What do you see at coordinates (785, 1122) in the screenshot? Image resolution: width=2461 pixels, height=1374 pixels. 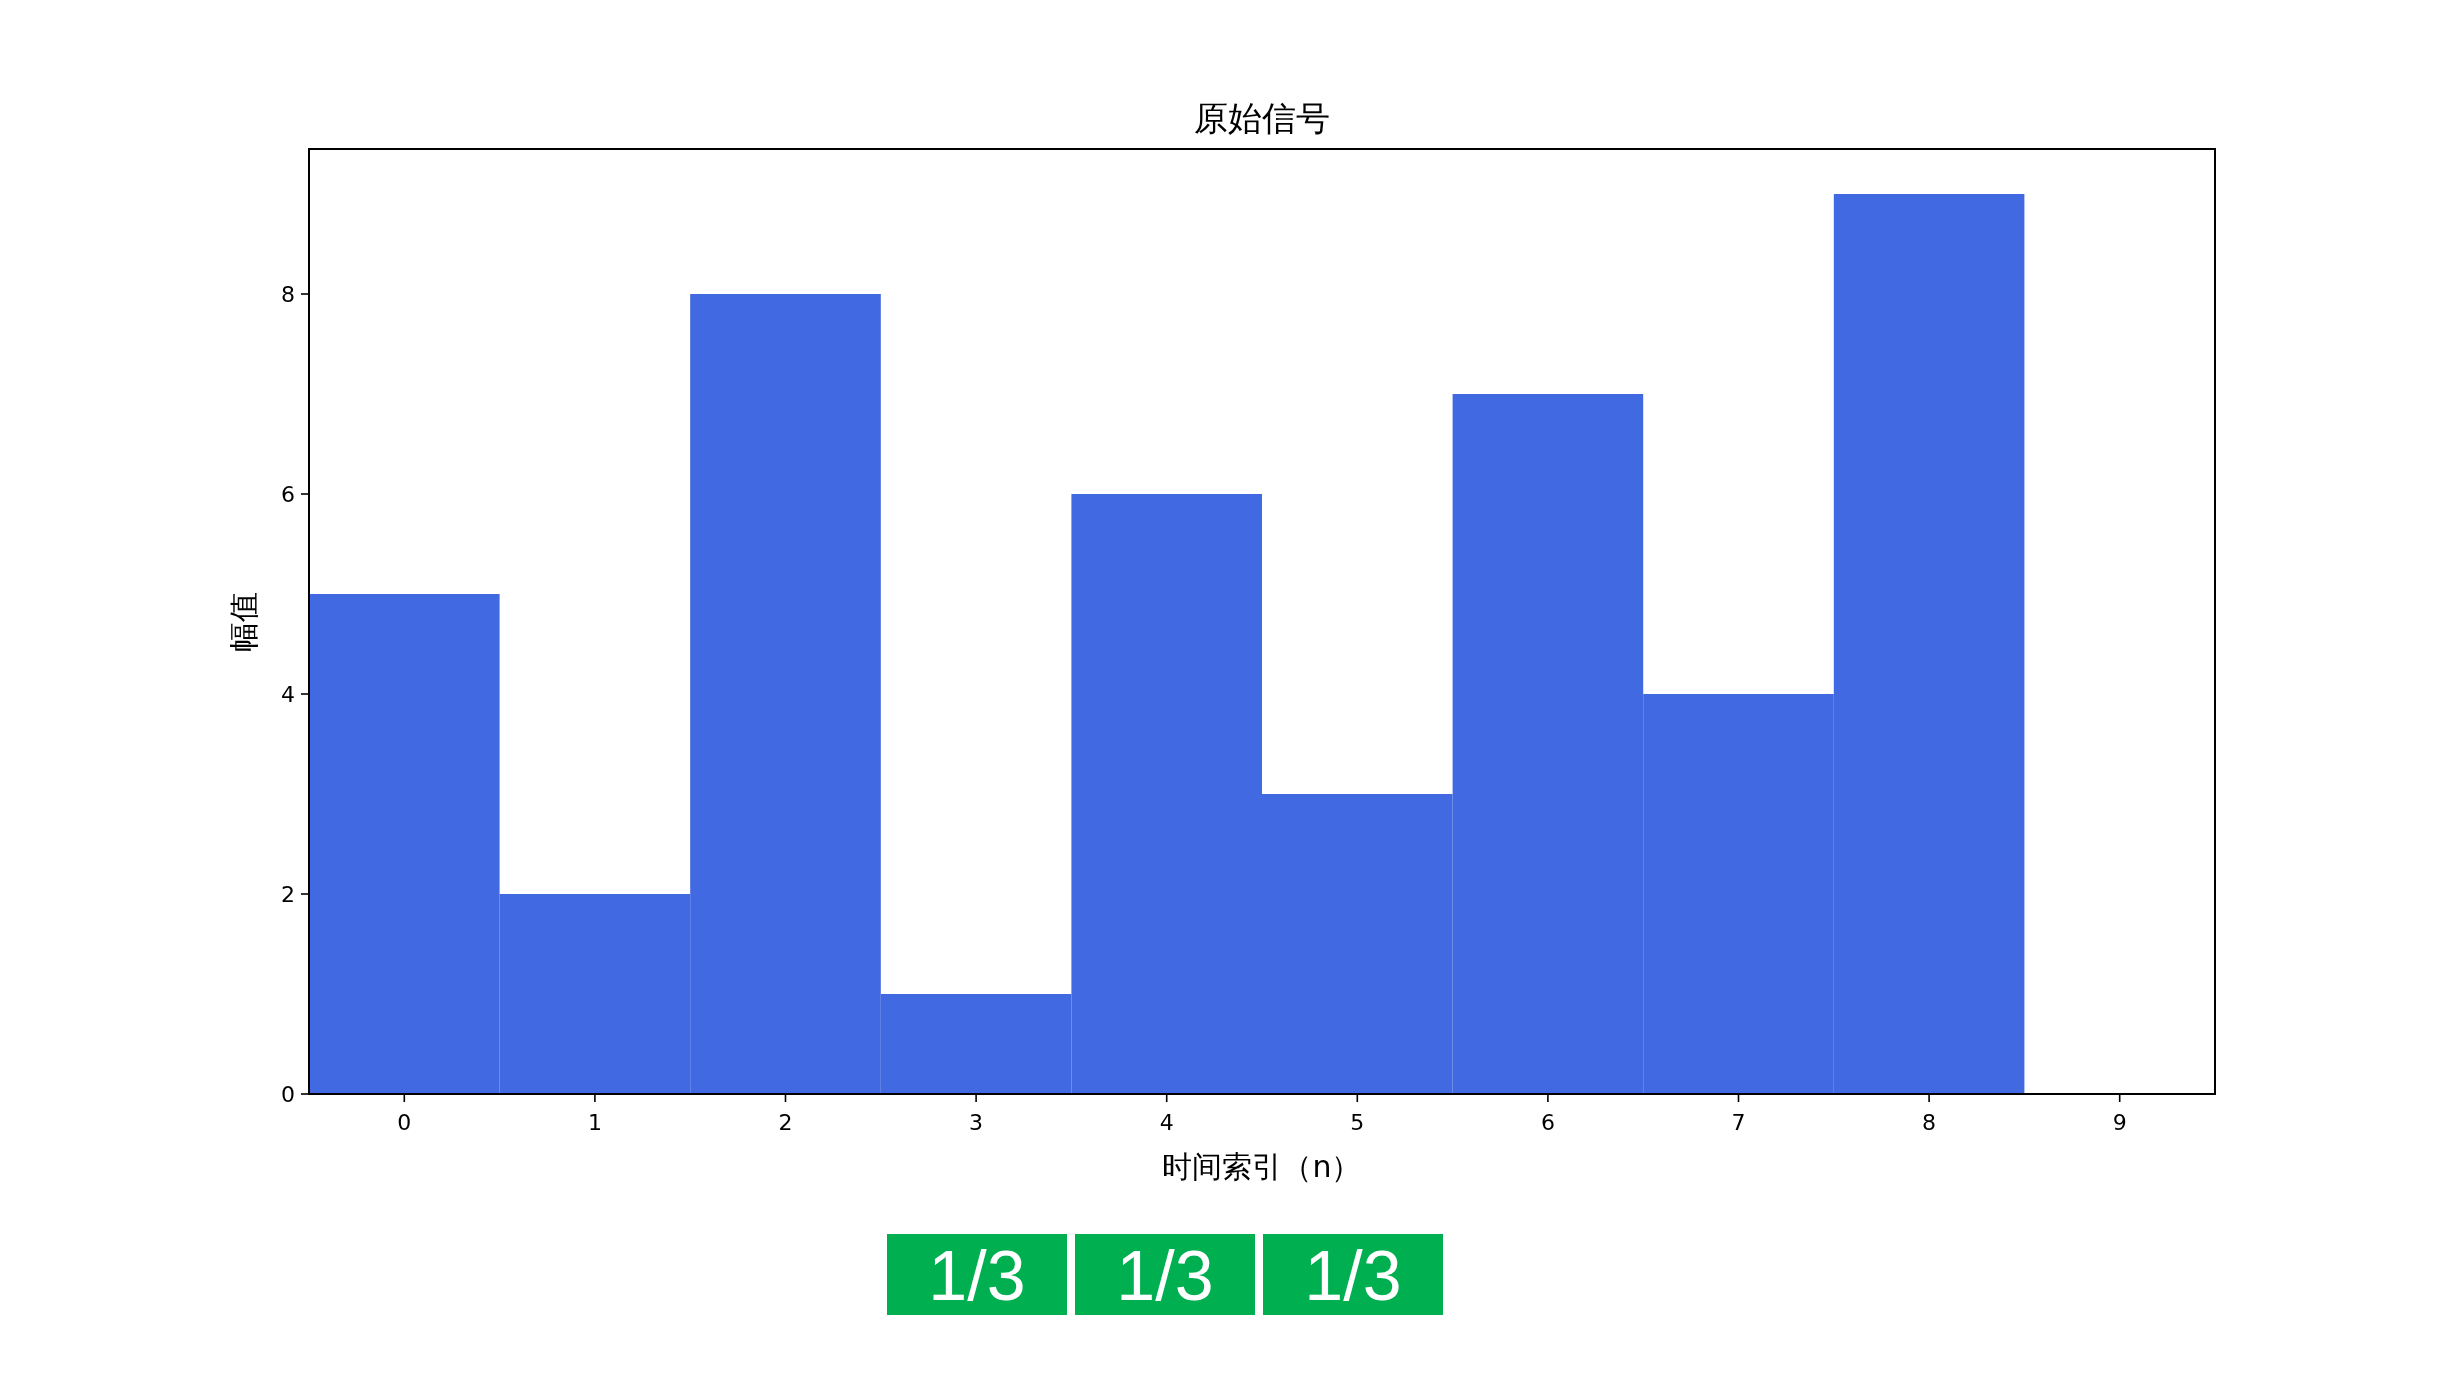 I see `x-tick-label: 2` at bounding box center [785, 1122].